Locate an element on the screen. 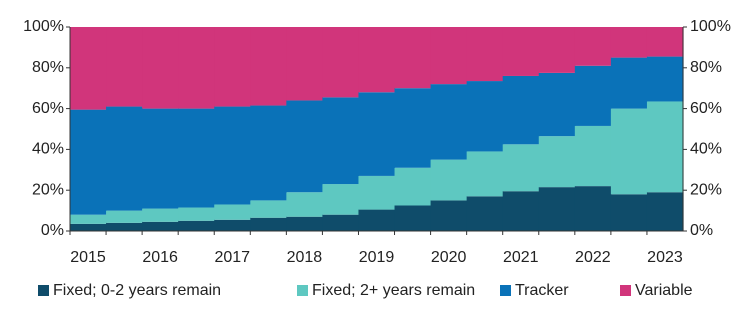 The height and width of the screenshot is (316, 756). x-tick-label: 2021 is located at coordinates (521, 257).